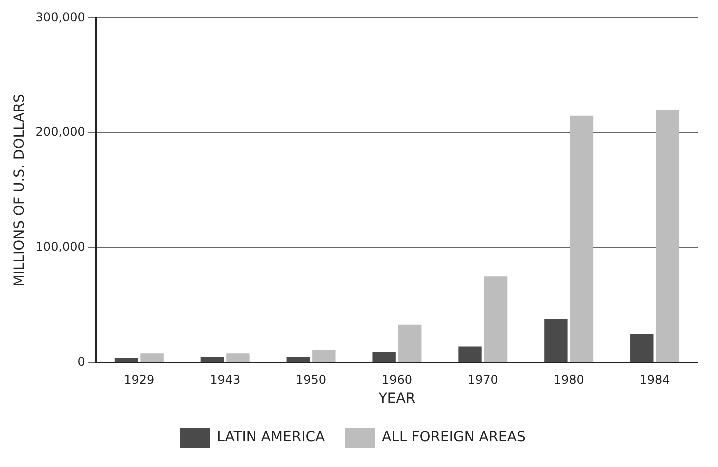 This screenshot has width=718, height=467. I want to click on y-tick-label: 0, so click(82, 361).